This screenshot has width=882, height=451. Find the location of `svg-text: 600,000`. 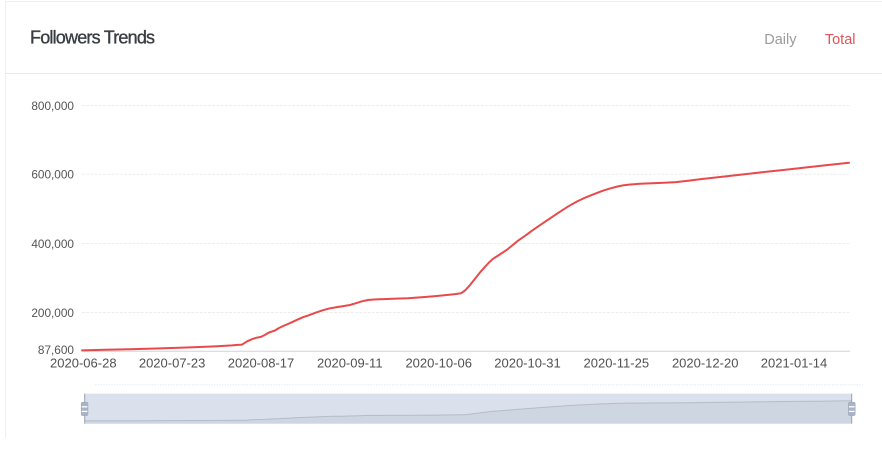

svg-text: 600,000 is located at coordinates (52, 175).